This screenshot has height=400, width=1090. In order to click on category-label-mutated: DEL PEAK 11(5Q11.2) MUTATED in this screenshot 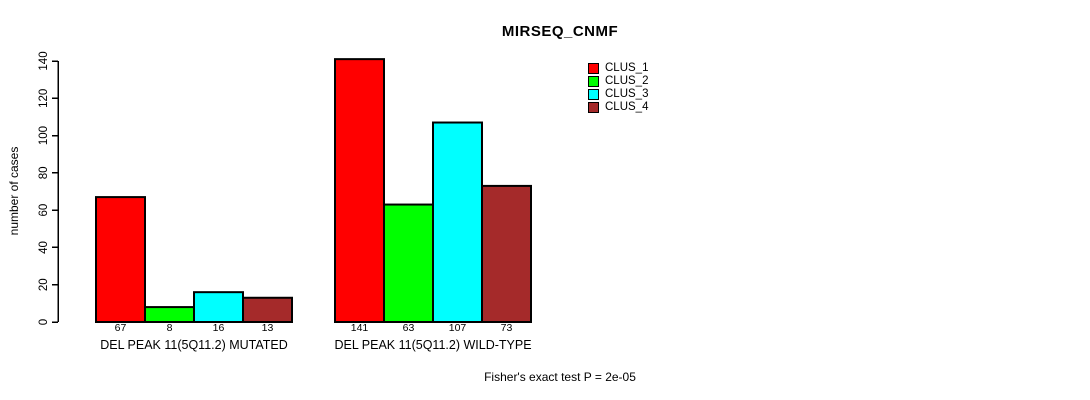, I will do `click(194, 345)`.